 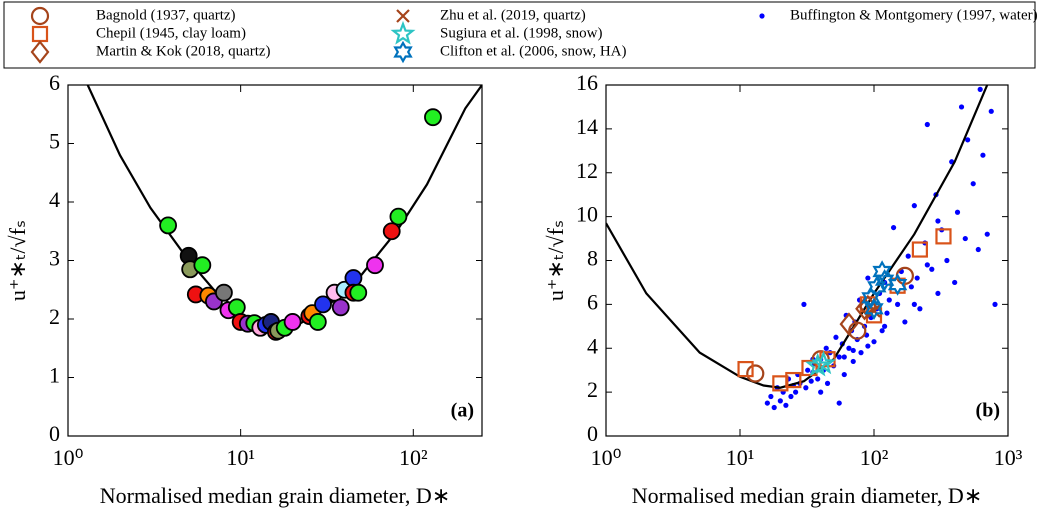 I want to click on y-tick-label: 16, so click(x=587, y=82).